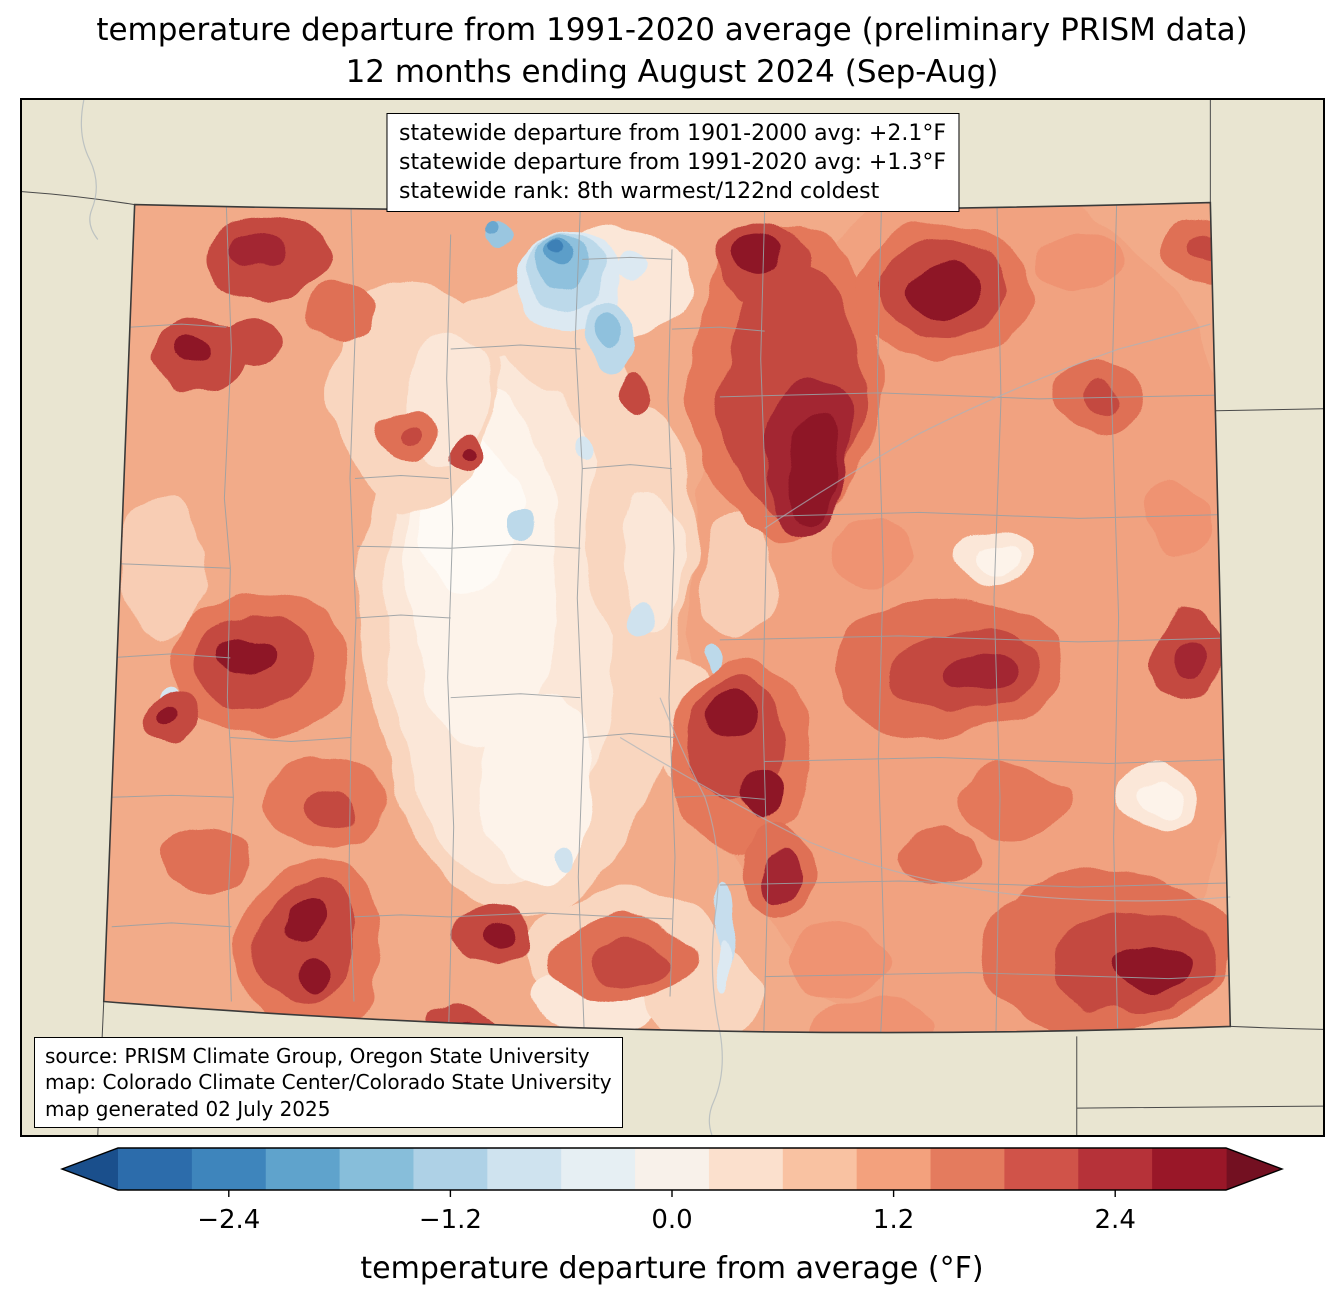 The width and height of the screenshot is (1344, 1299). Describe the element at coordinates (671, 1268) in the screenshot. I see `colorbar-axis-label: temperature departure from average (°F)` at that location.